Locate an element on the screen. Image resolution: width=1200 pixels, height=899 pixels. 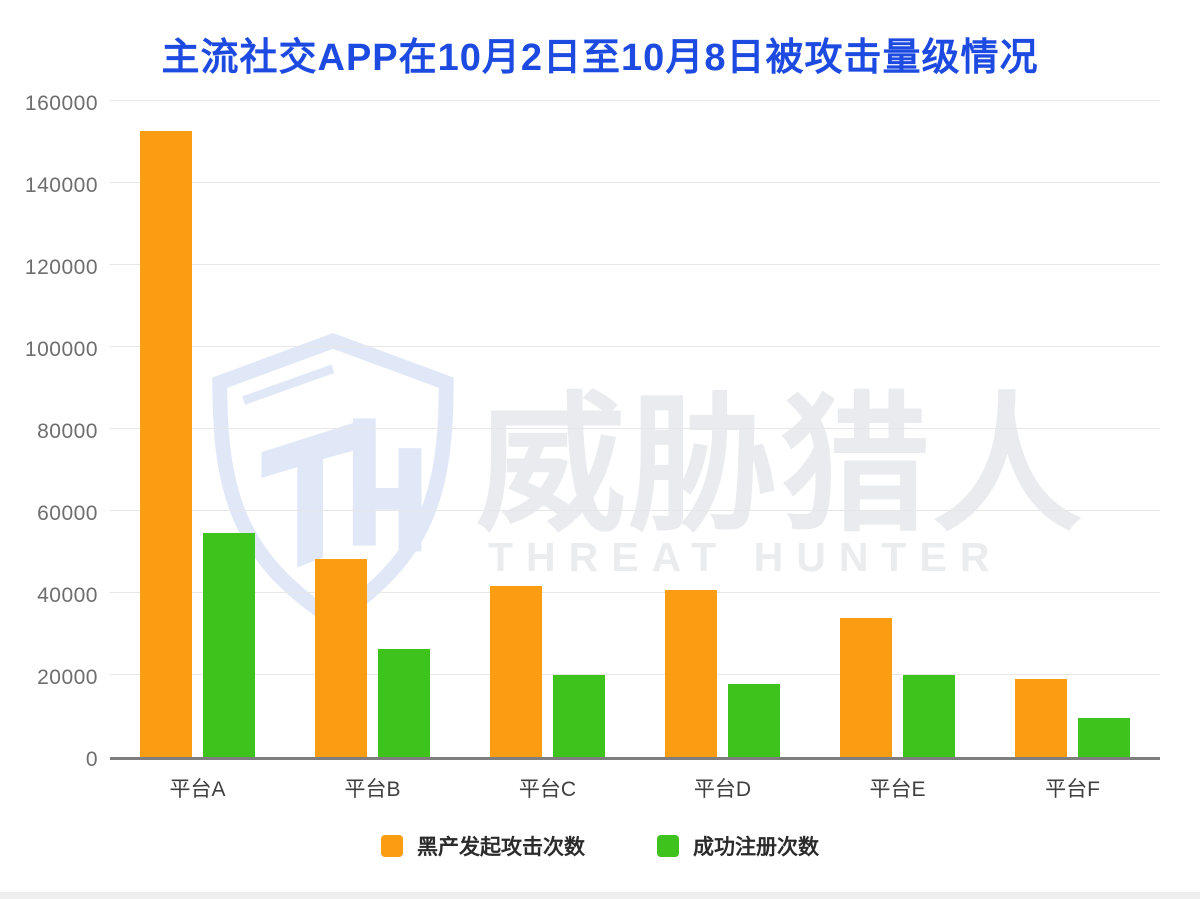
bottom-edge-strip is located at coordinates (600, 895).